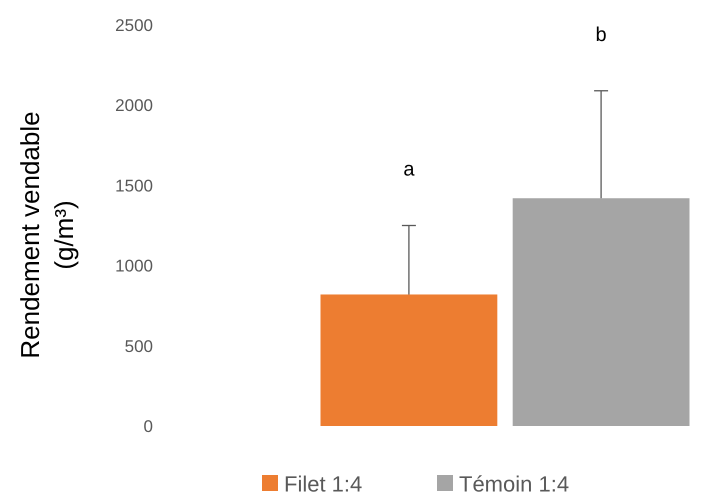 The height and width of the screenshot is (496, 702). I want to click on annotation: a, so click(409, 169).